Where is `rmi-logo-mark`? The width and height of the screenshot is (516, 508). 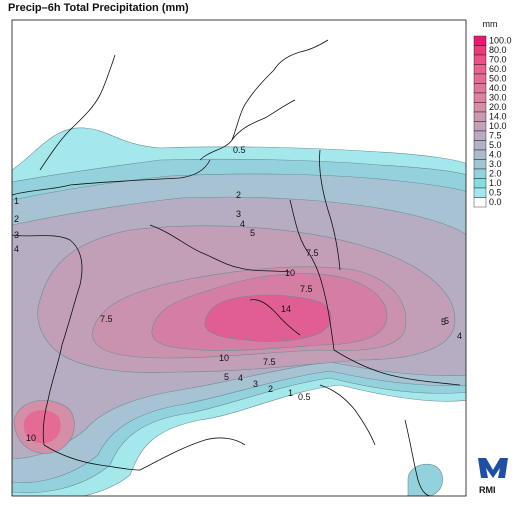 rmi-logo-mark is located at coordinates (493, 468).